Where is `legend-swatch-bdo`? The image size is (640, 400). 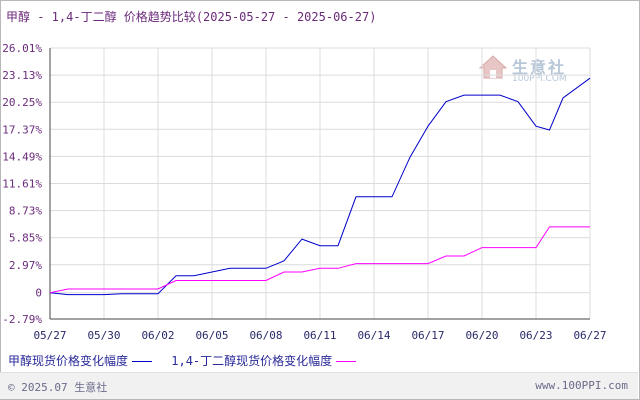 legend-swatch-bdo is located at coordinates (346, 361).